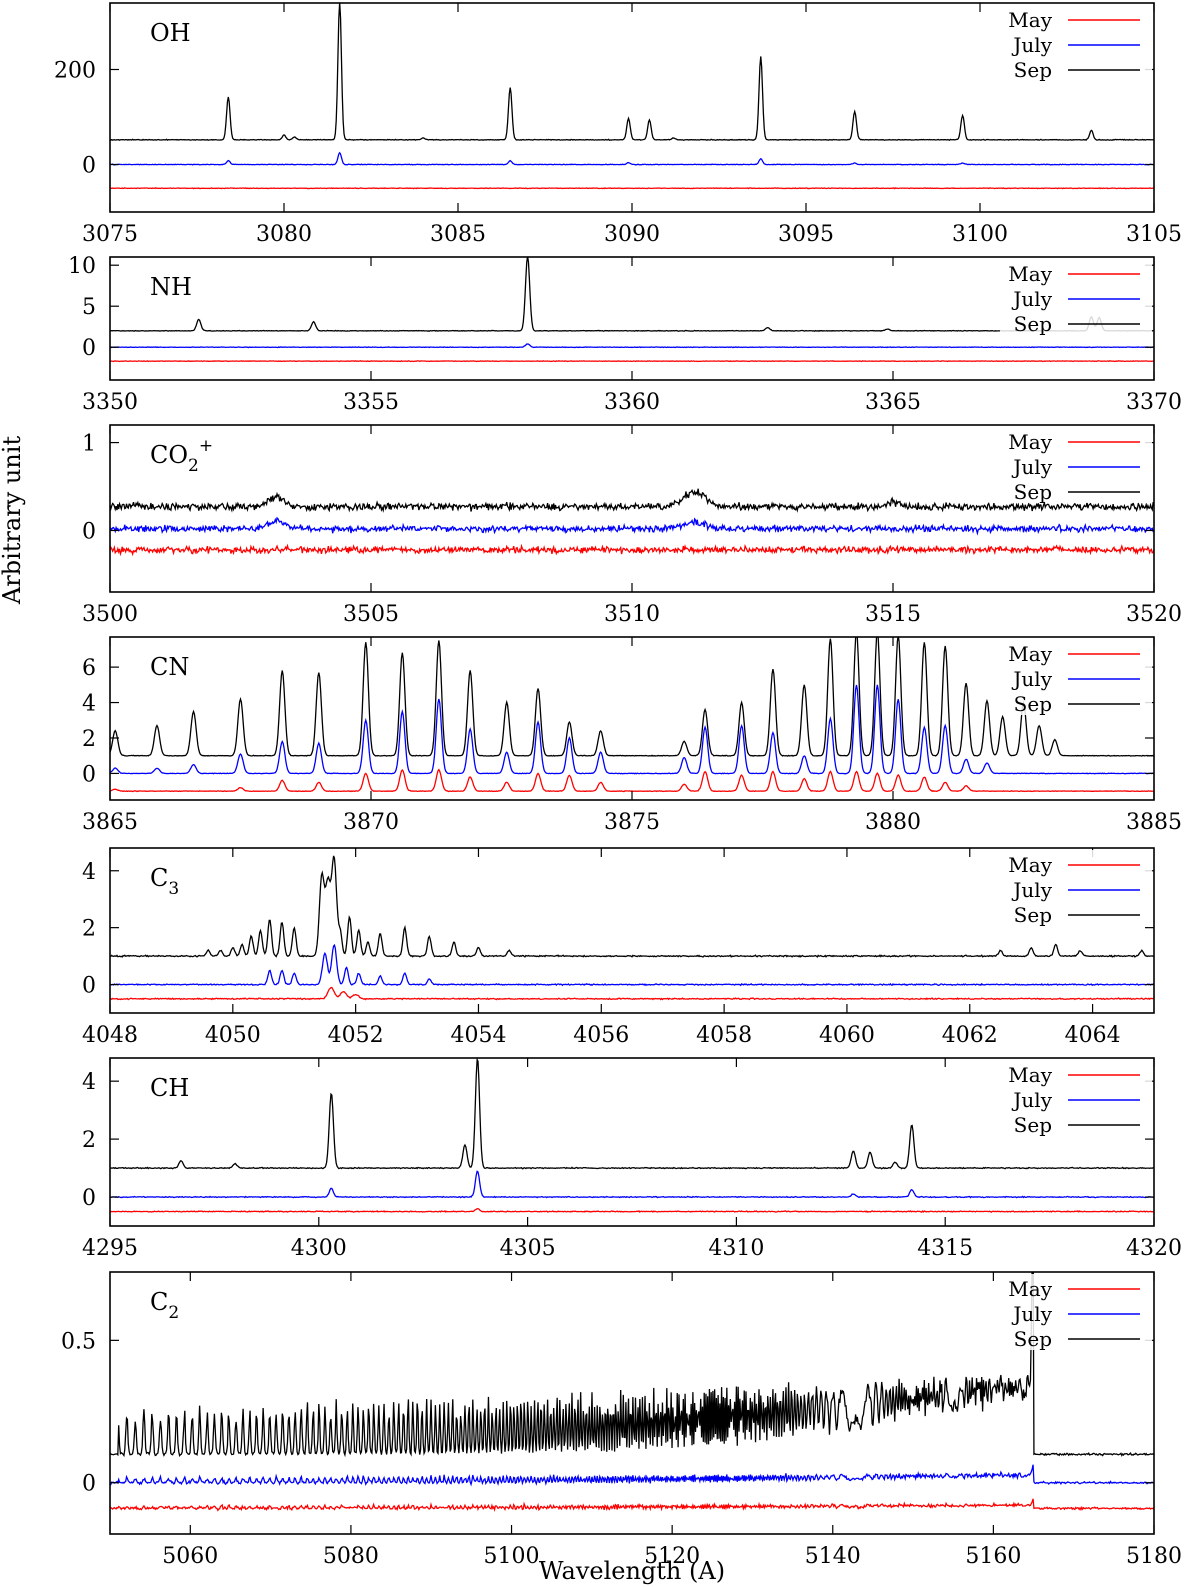 This screenshot has height=1587, width=1200. What do you see at coordinates (173, 889) in the screenshot?
I see `species-subscript: 3` at bounding box center [173, 889].